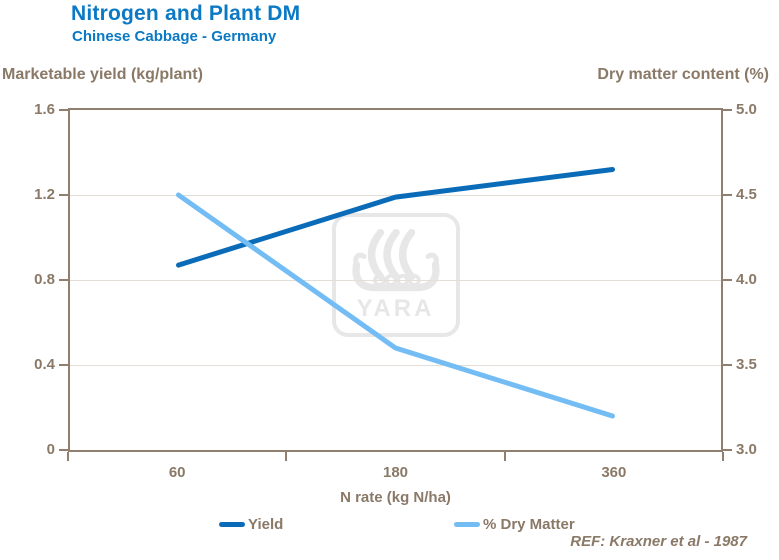  Describe the element at coordinates (746, 194) in the screenshot. I see `y2-axis-tick-label: 4.5` at that location.